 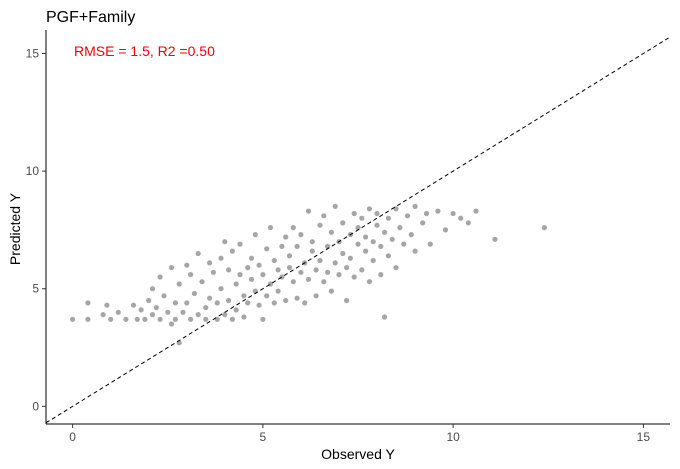 What do you see at coordinates (33, 54) in the screenshot?
I see `y-tick-label: 15` at bounding box center [33, 54].